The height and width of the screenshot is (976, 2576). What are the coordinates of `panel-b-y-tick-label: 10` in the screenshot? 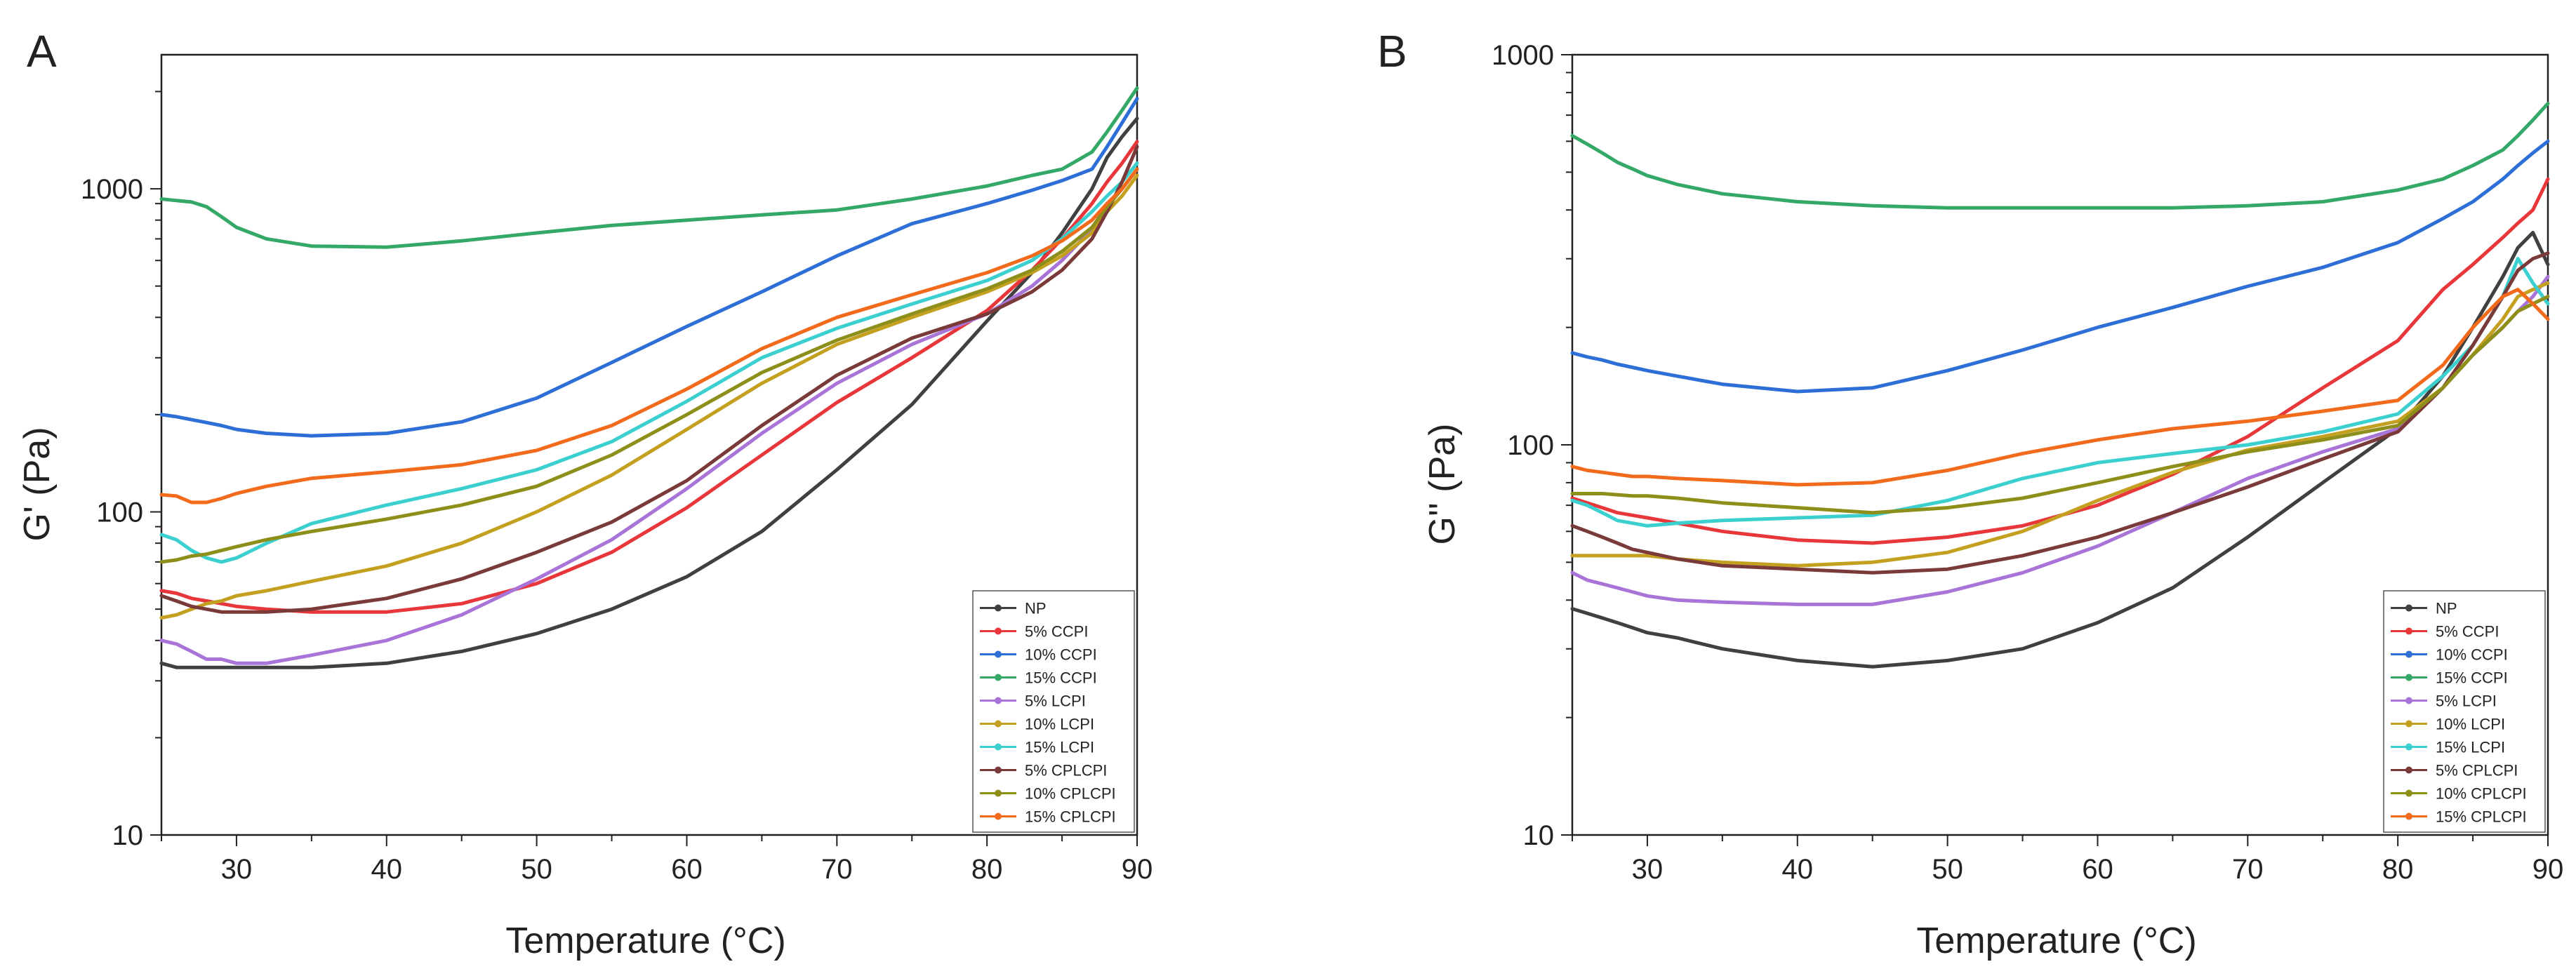 It's located at (1539, 835).